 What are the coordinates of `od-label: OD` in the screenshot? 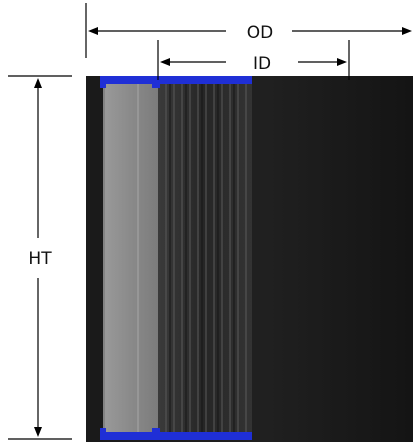 It's located at (260, 33).